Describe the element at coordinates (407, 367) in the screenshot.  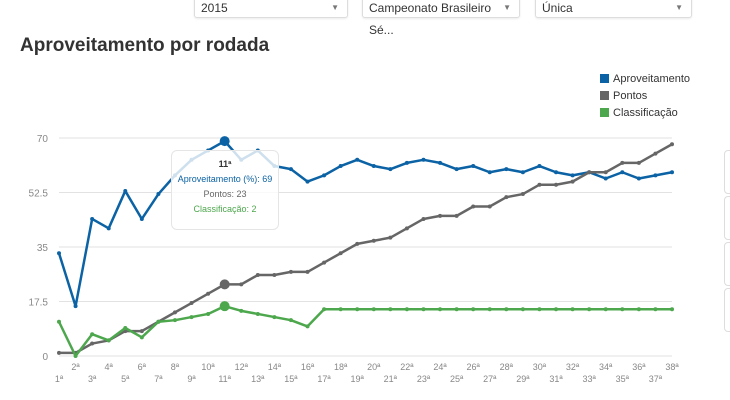
I see `x-tick-label: 22ª` at that location.